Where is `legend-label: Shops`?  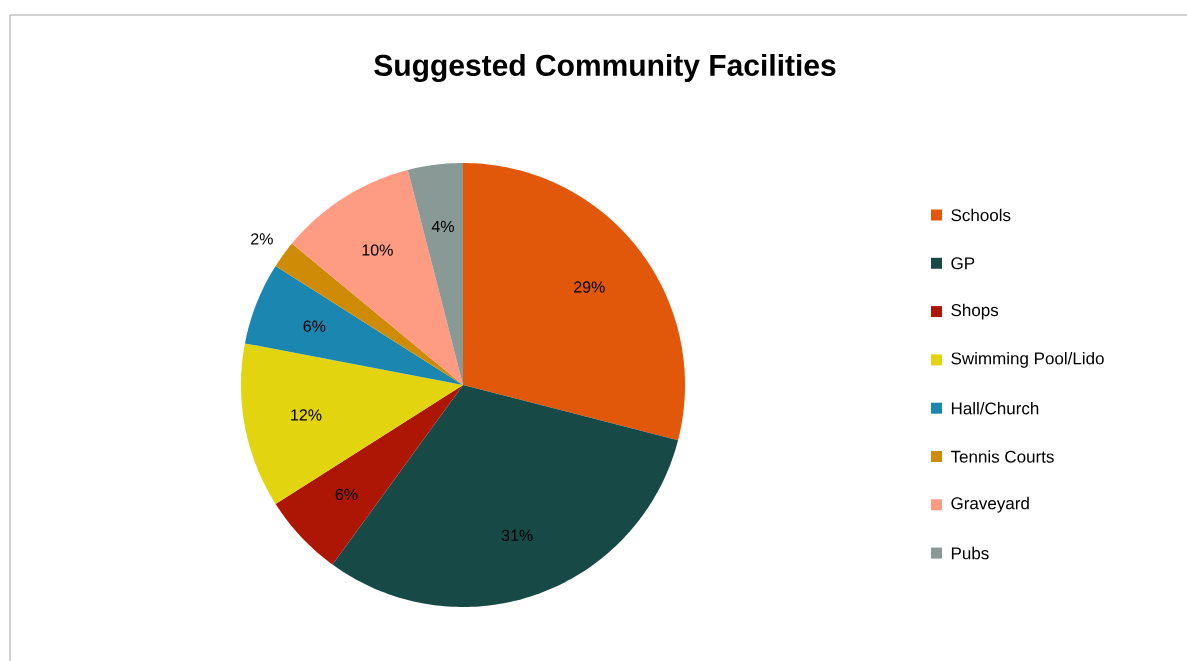 legend-label: Shops is located at coordinates (975, 311).